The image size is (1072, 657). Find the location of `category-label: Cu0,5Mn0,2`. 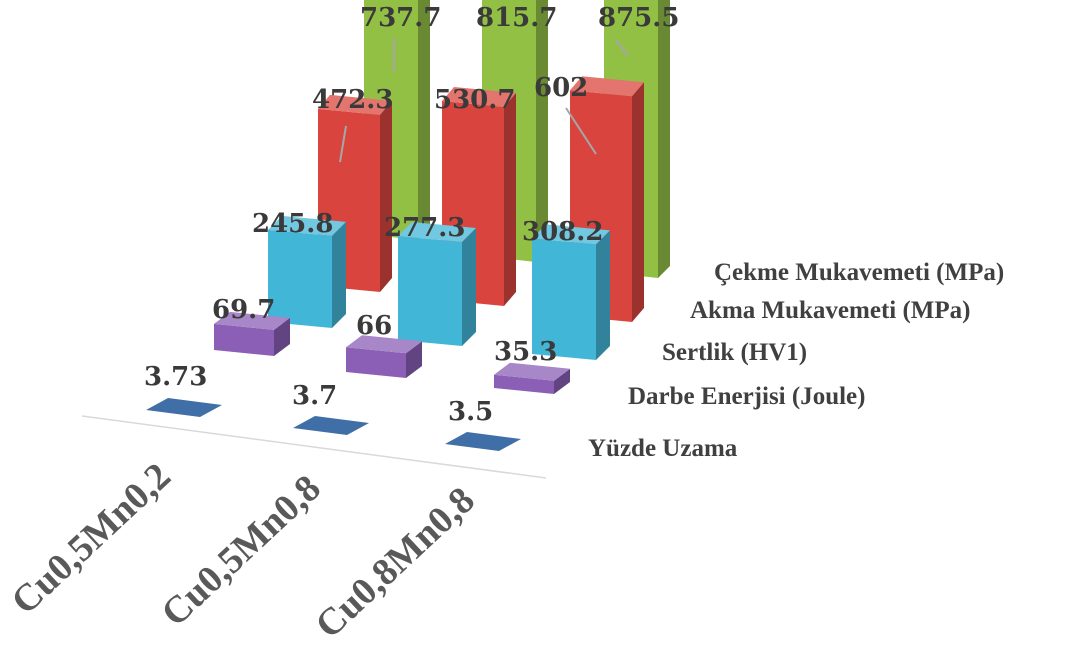

category-label: Cu0,5Mn0,2 is located at coordinates (90, 539).